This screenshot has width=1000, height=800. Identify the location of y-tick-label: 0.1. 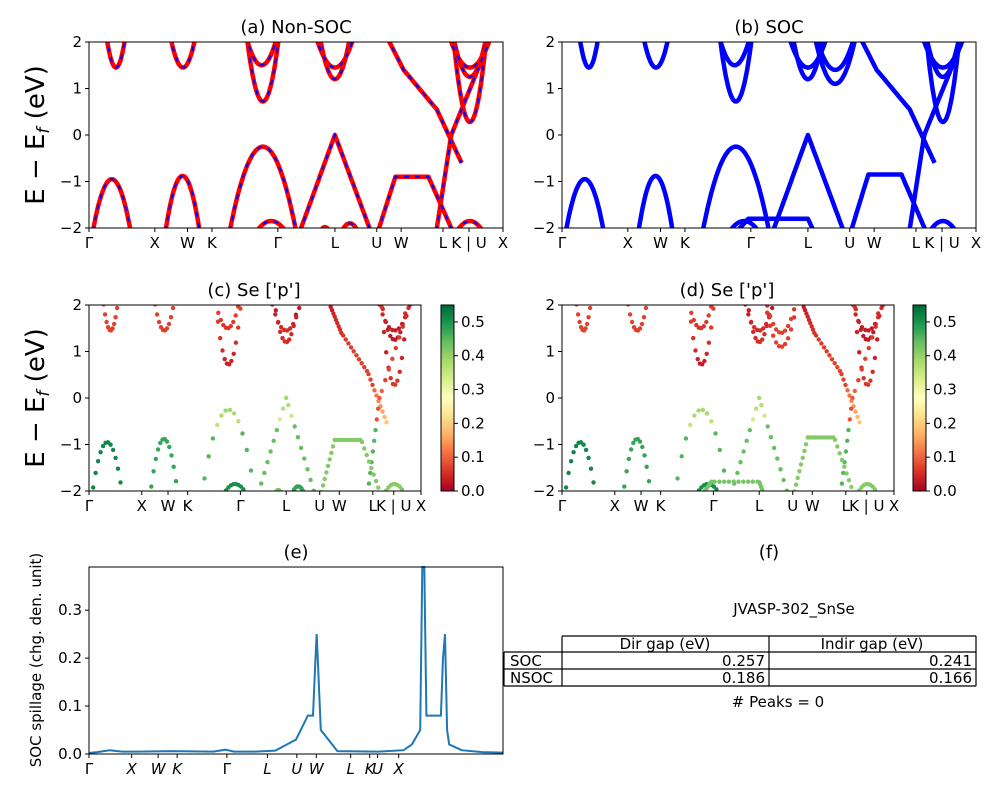
(70, 706).